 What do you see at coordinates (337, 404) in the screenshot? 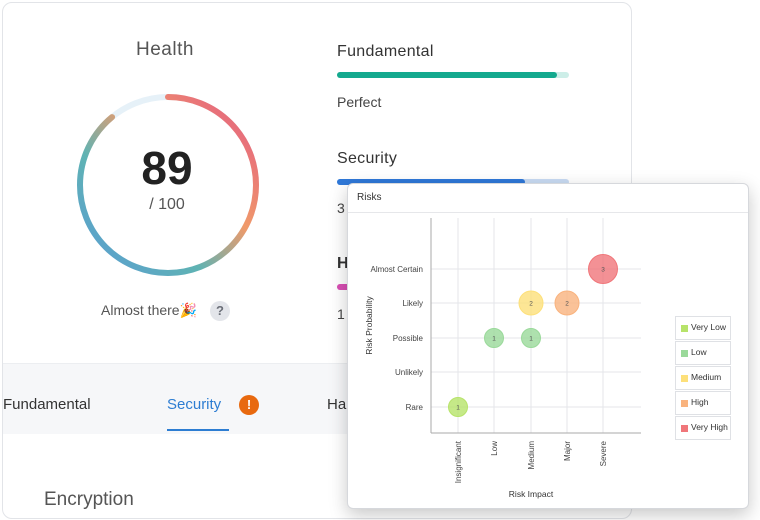
I see `tab-third: Ha` at bounding box center [337, 404].